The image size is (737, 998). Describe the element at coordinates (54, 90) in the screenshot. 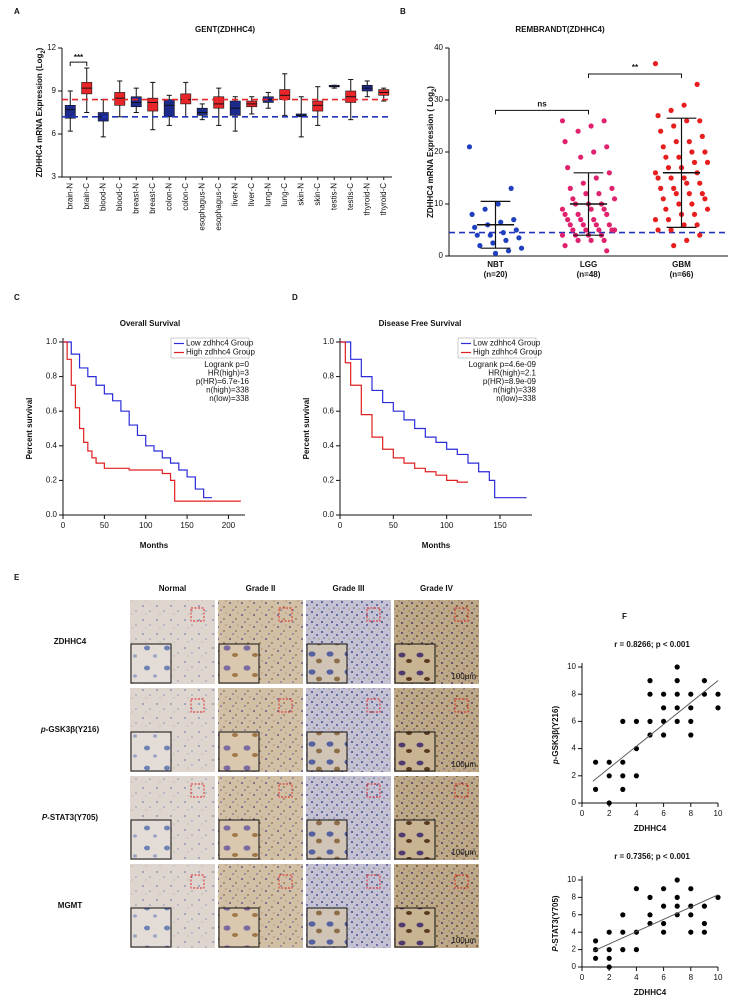

I see `y-tick-label: 9` at that location.